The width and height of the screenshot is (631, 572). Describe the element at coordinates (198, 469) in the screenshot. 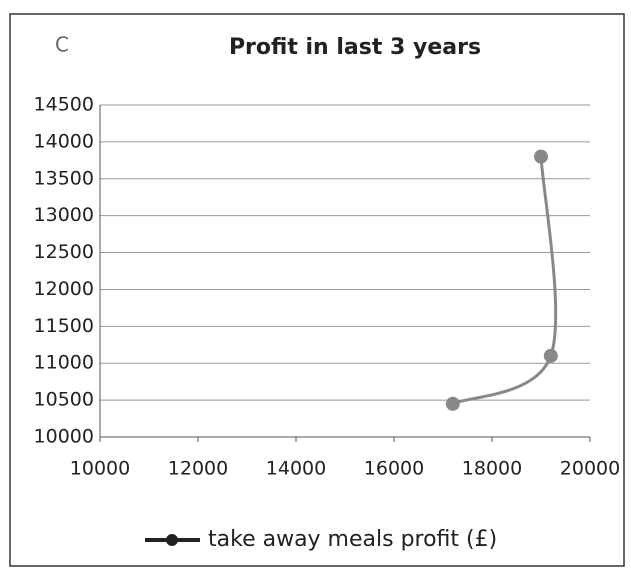

I see `x-tick-label: 12000` at that location.